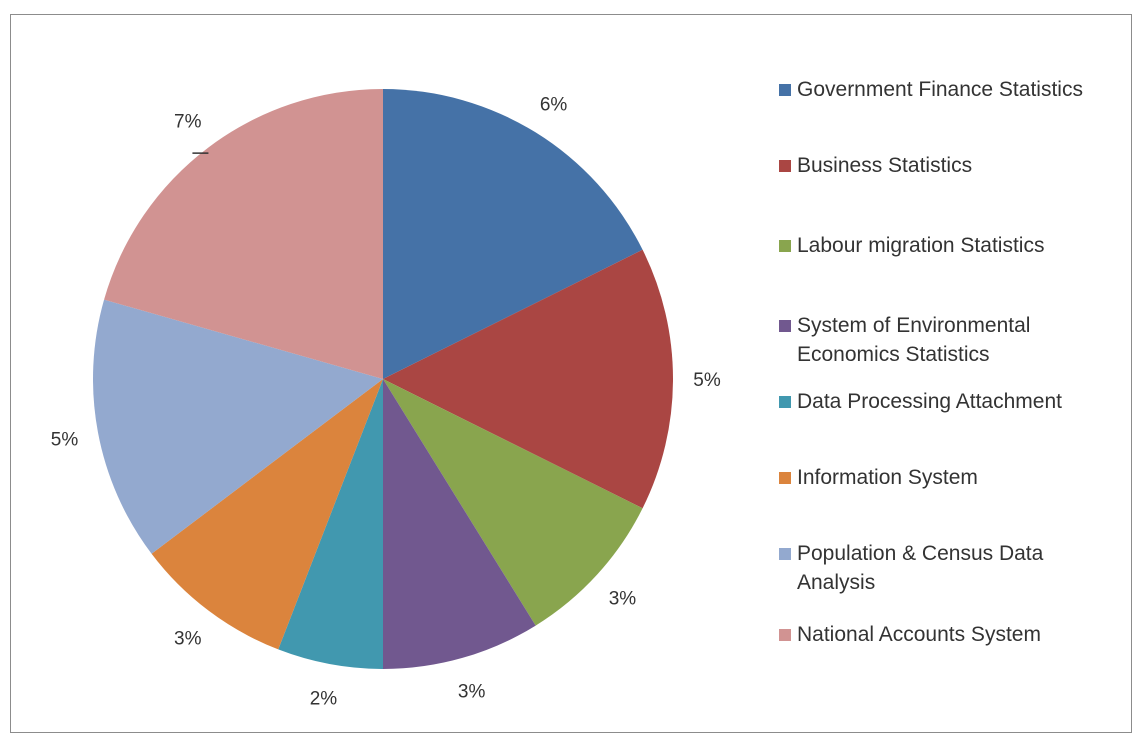  Describe the element at coordinates (929, 401) in the screenshot. I see `legend-label: Data Processing Attachment` at that location.